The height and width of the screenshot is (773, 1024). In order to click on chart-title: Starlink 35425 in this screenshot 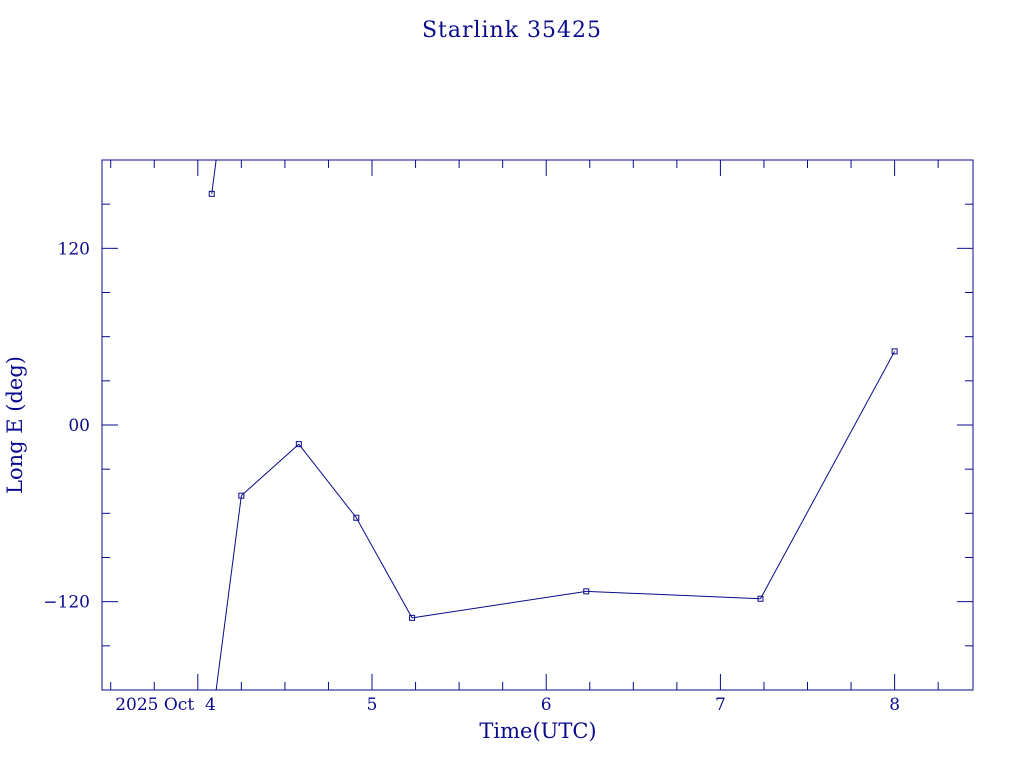, I will do `click(512, 30)`.